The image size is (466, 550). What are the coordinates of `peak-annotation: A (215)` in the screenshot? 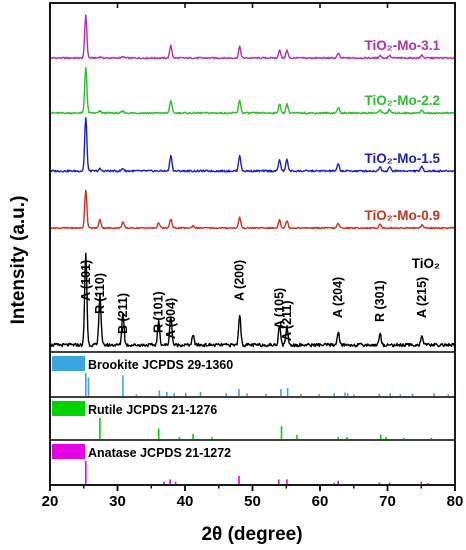 It's located at (422, 297).